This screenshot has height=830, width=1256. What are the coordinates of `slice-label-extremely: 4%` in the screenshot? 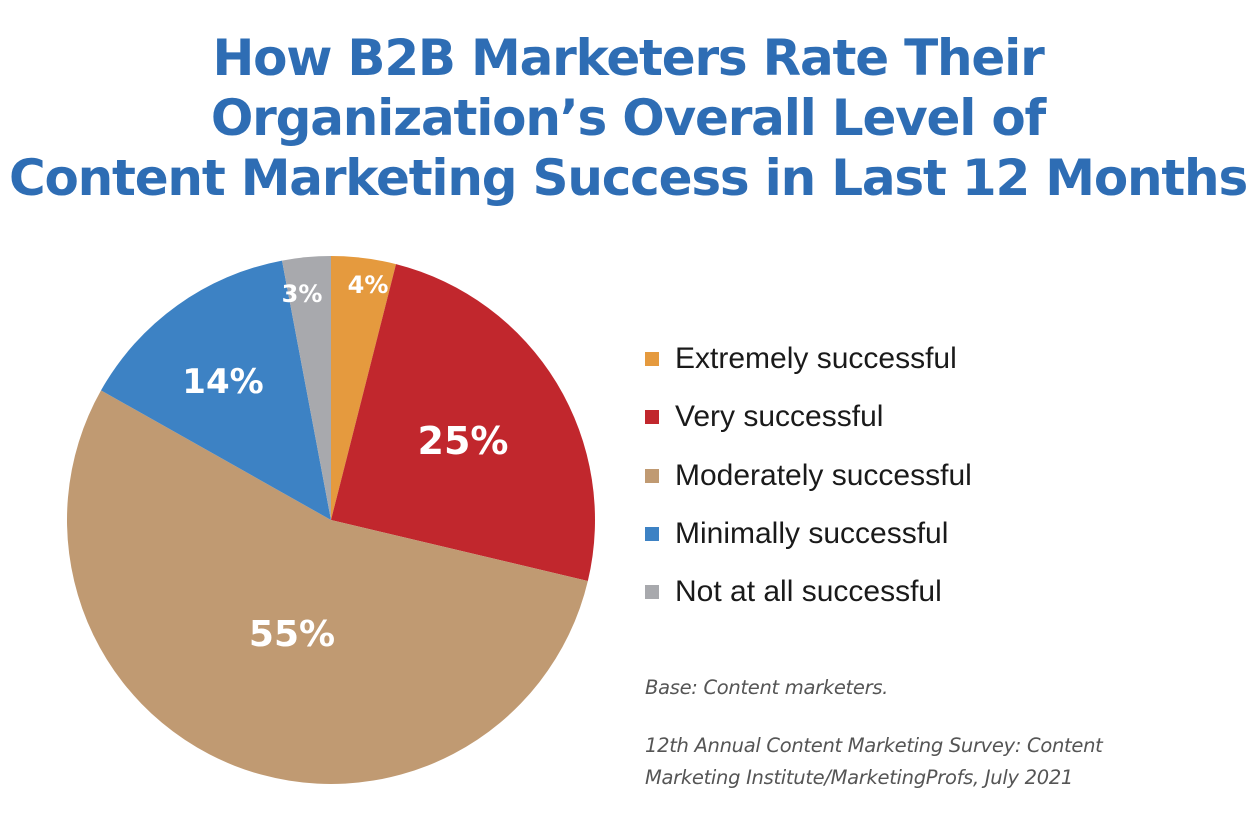 It's located at (368, 285).